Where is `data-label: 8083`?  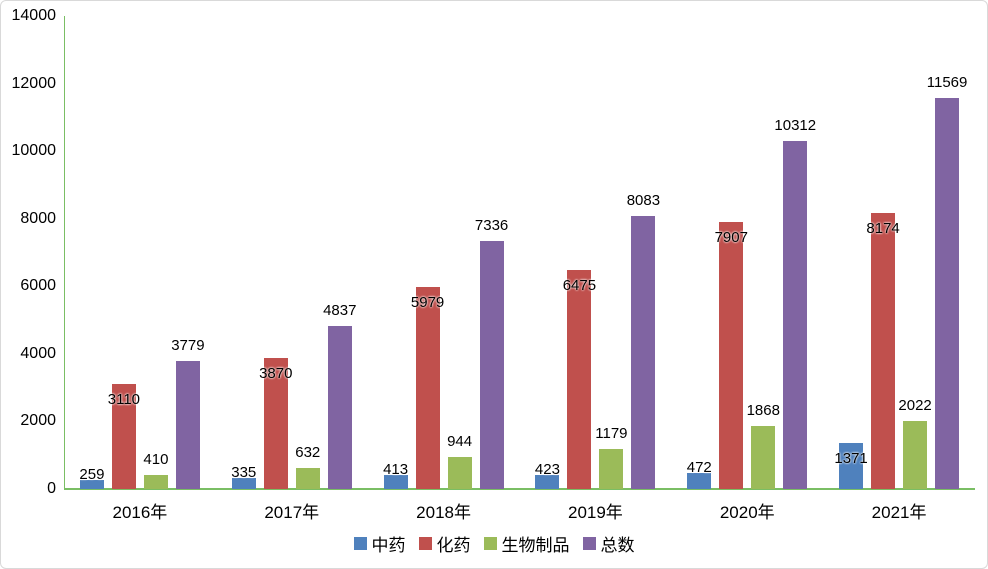 data-label: 8083 is located at coordinates (643, 200).